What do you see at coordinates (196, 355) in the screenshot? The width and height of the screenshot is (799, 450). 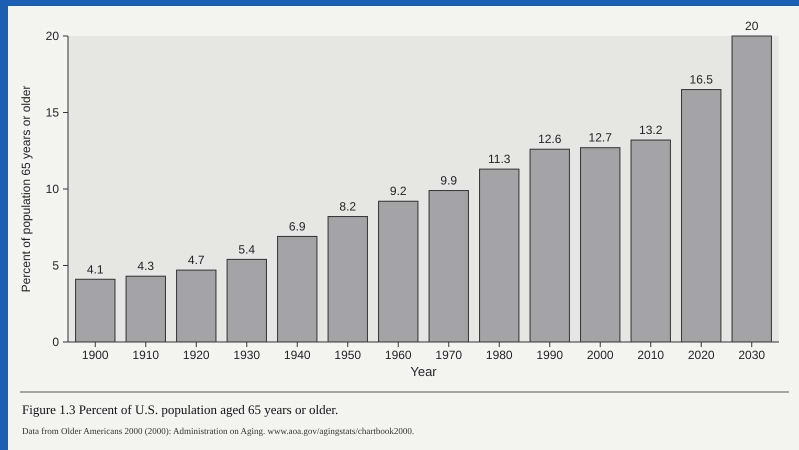 I see `x-tick-label: 1920` at bounding box center [196, 355].